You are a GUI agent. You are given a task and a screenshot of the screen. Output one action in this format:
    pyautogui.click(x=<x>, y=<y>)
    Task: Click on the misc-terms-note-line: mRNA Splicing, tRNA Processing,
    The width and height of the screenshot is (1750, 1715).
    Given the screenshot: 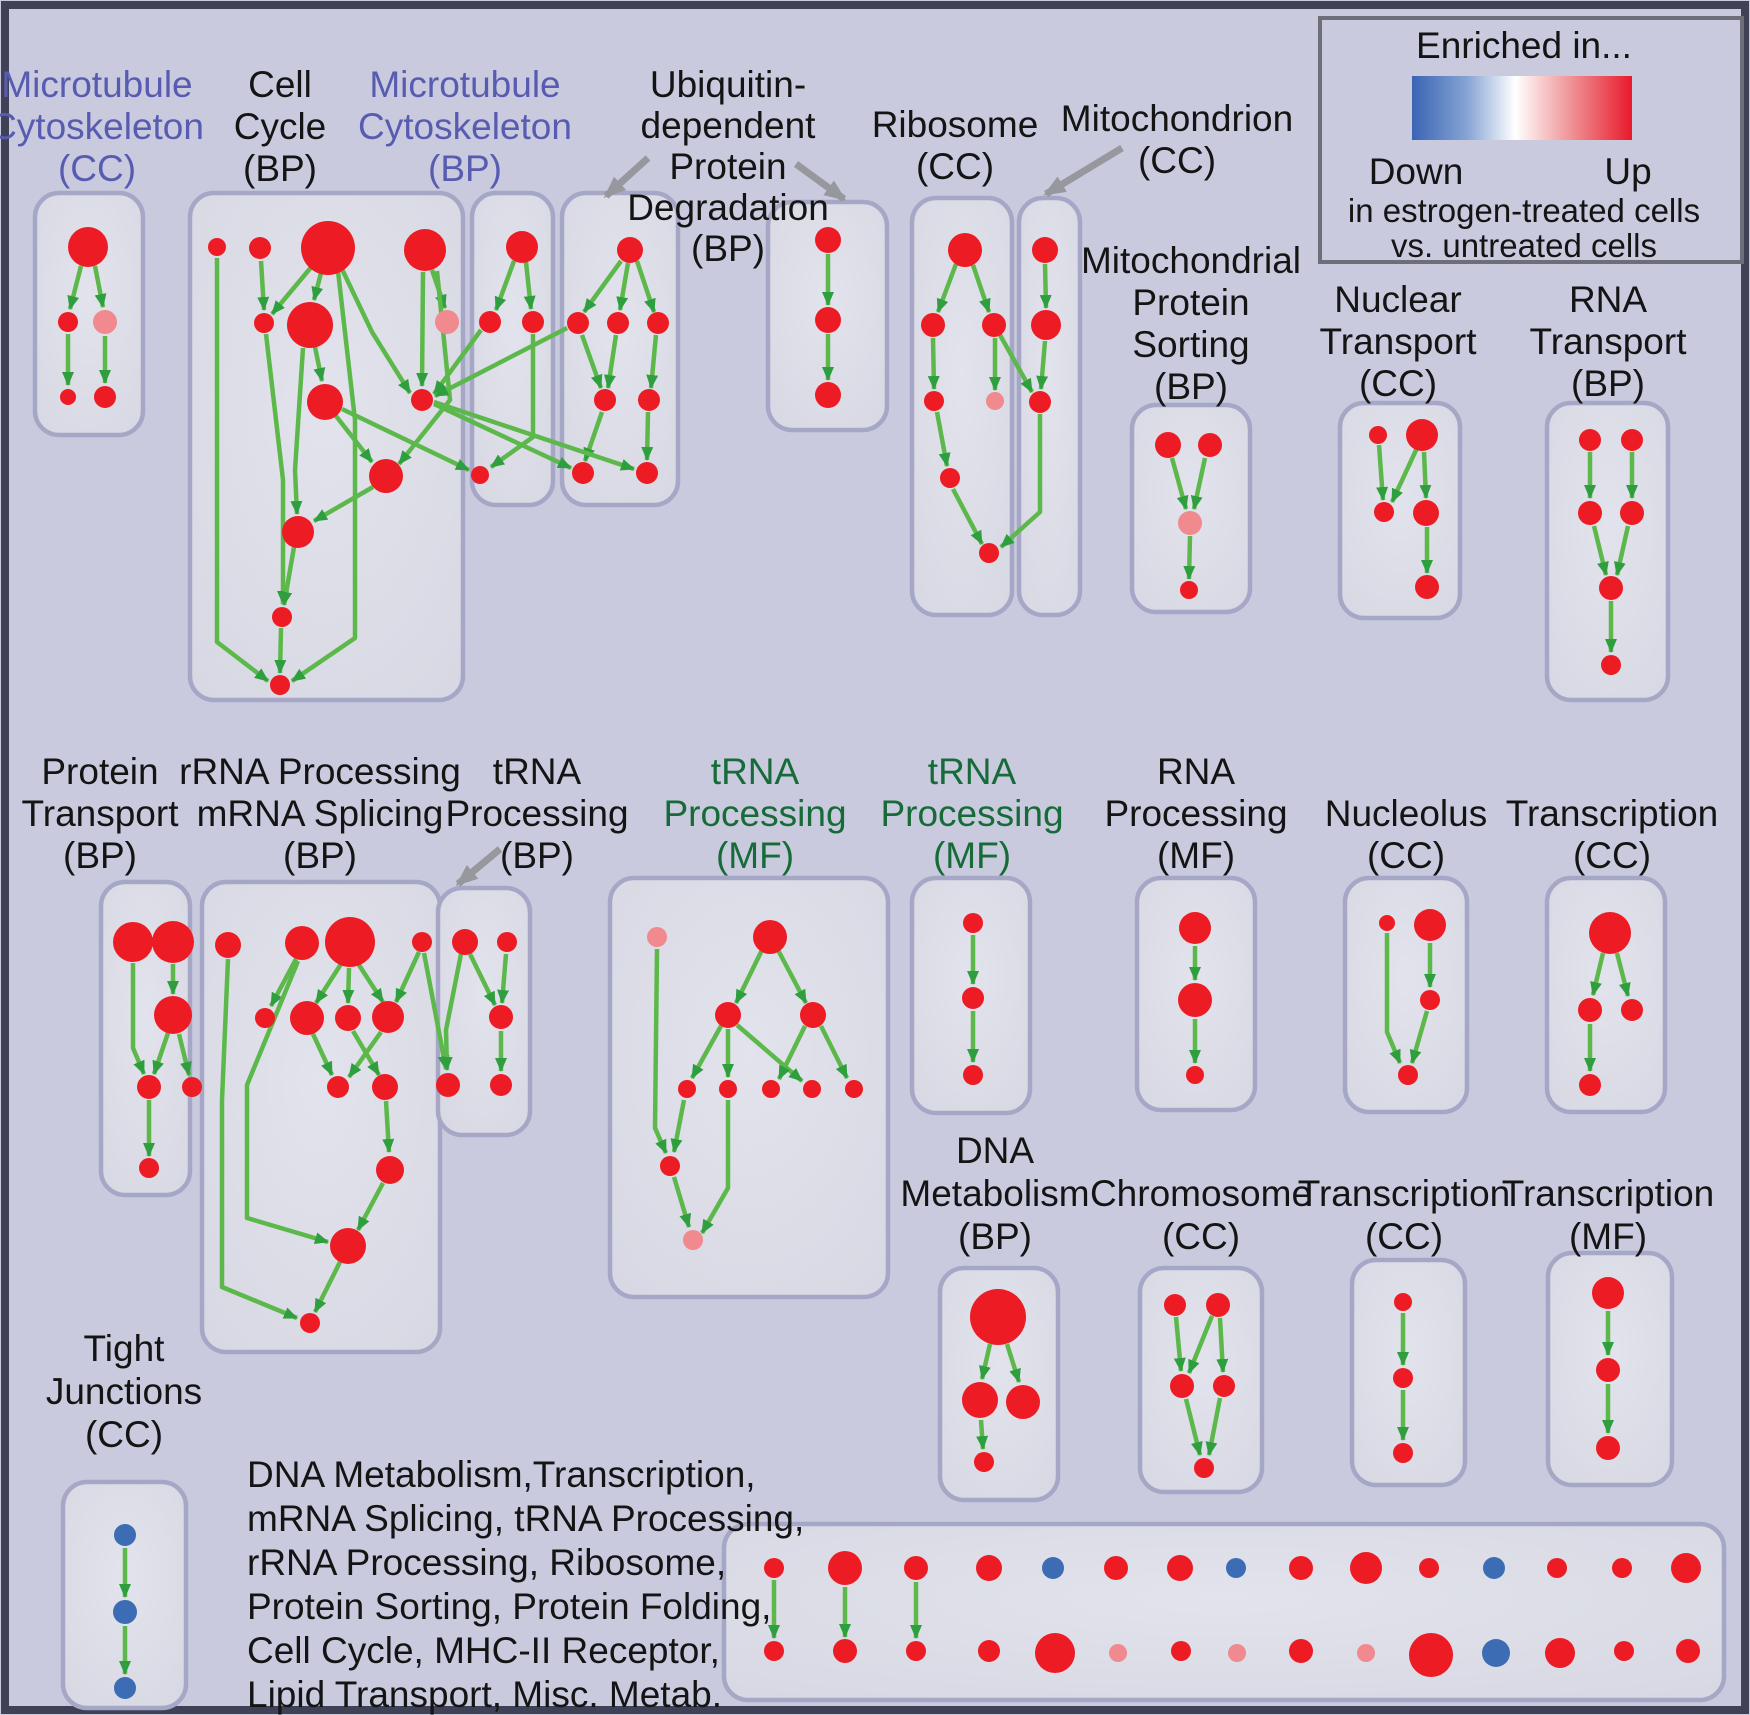 What is the action you would take?
    pyautogui.click(x=525, y=1518)
    